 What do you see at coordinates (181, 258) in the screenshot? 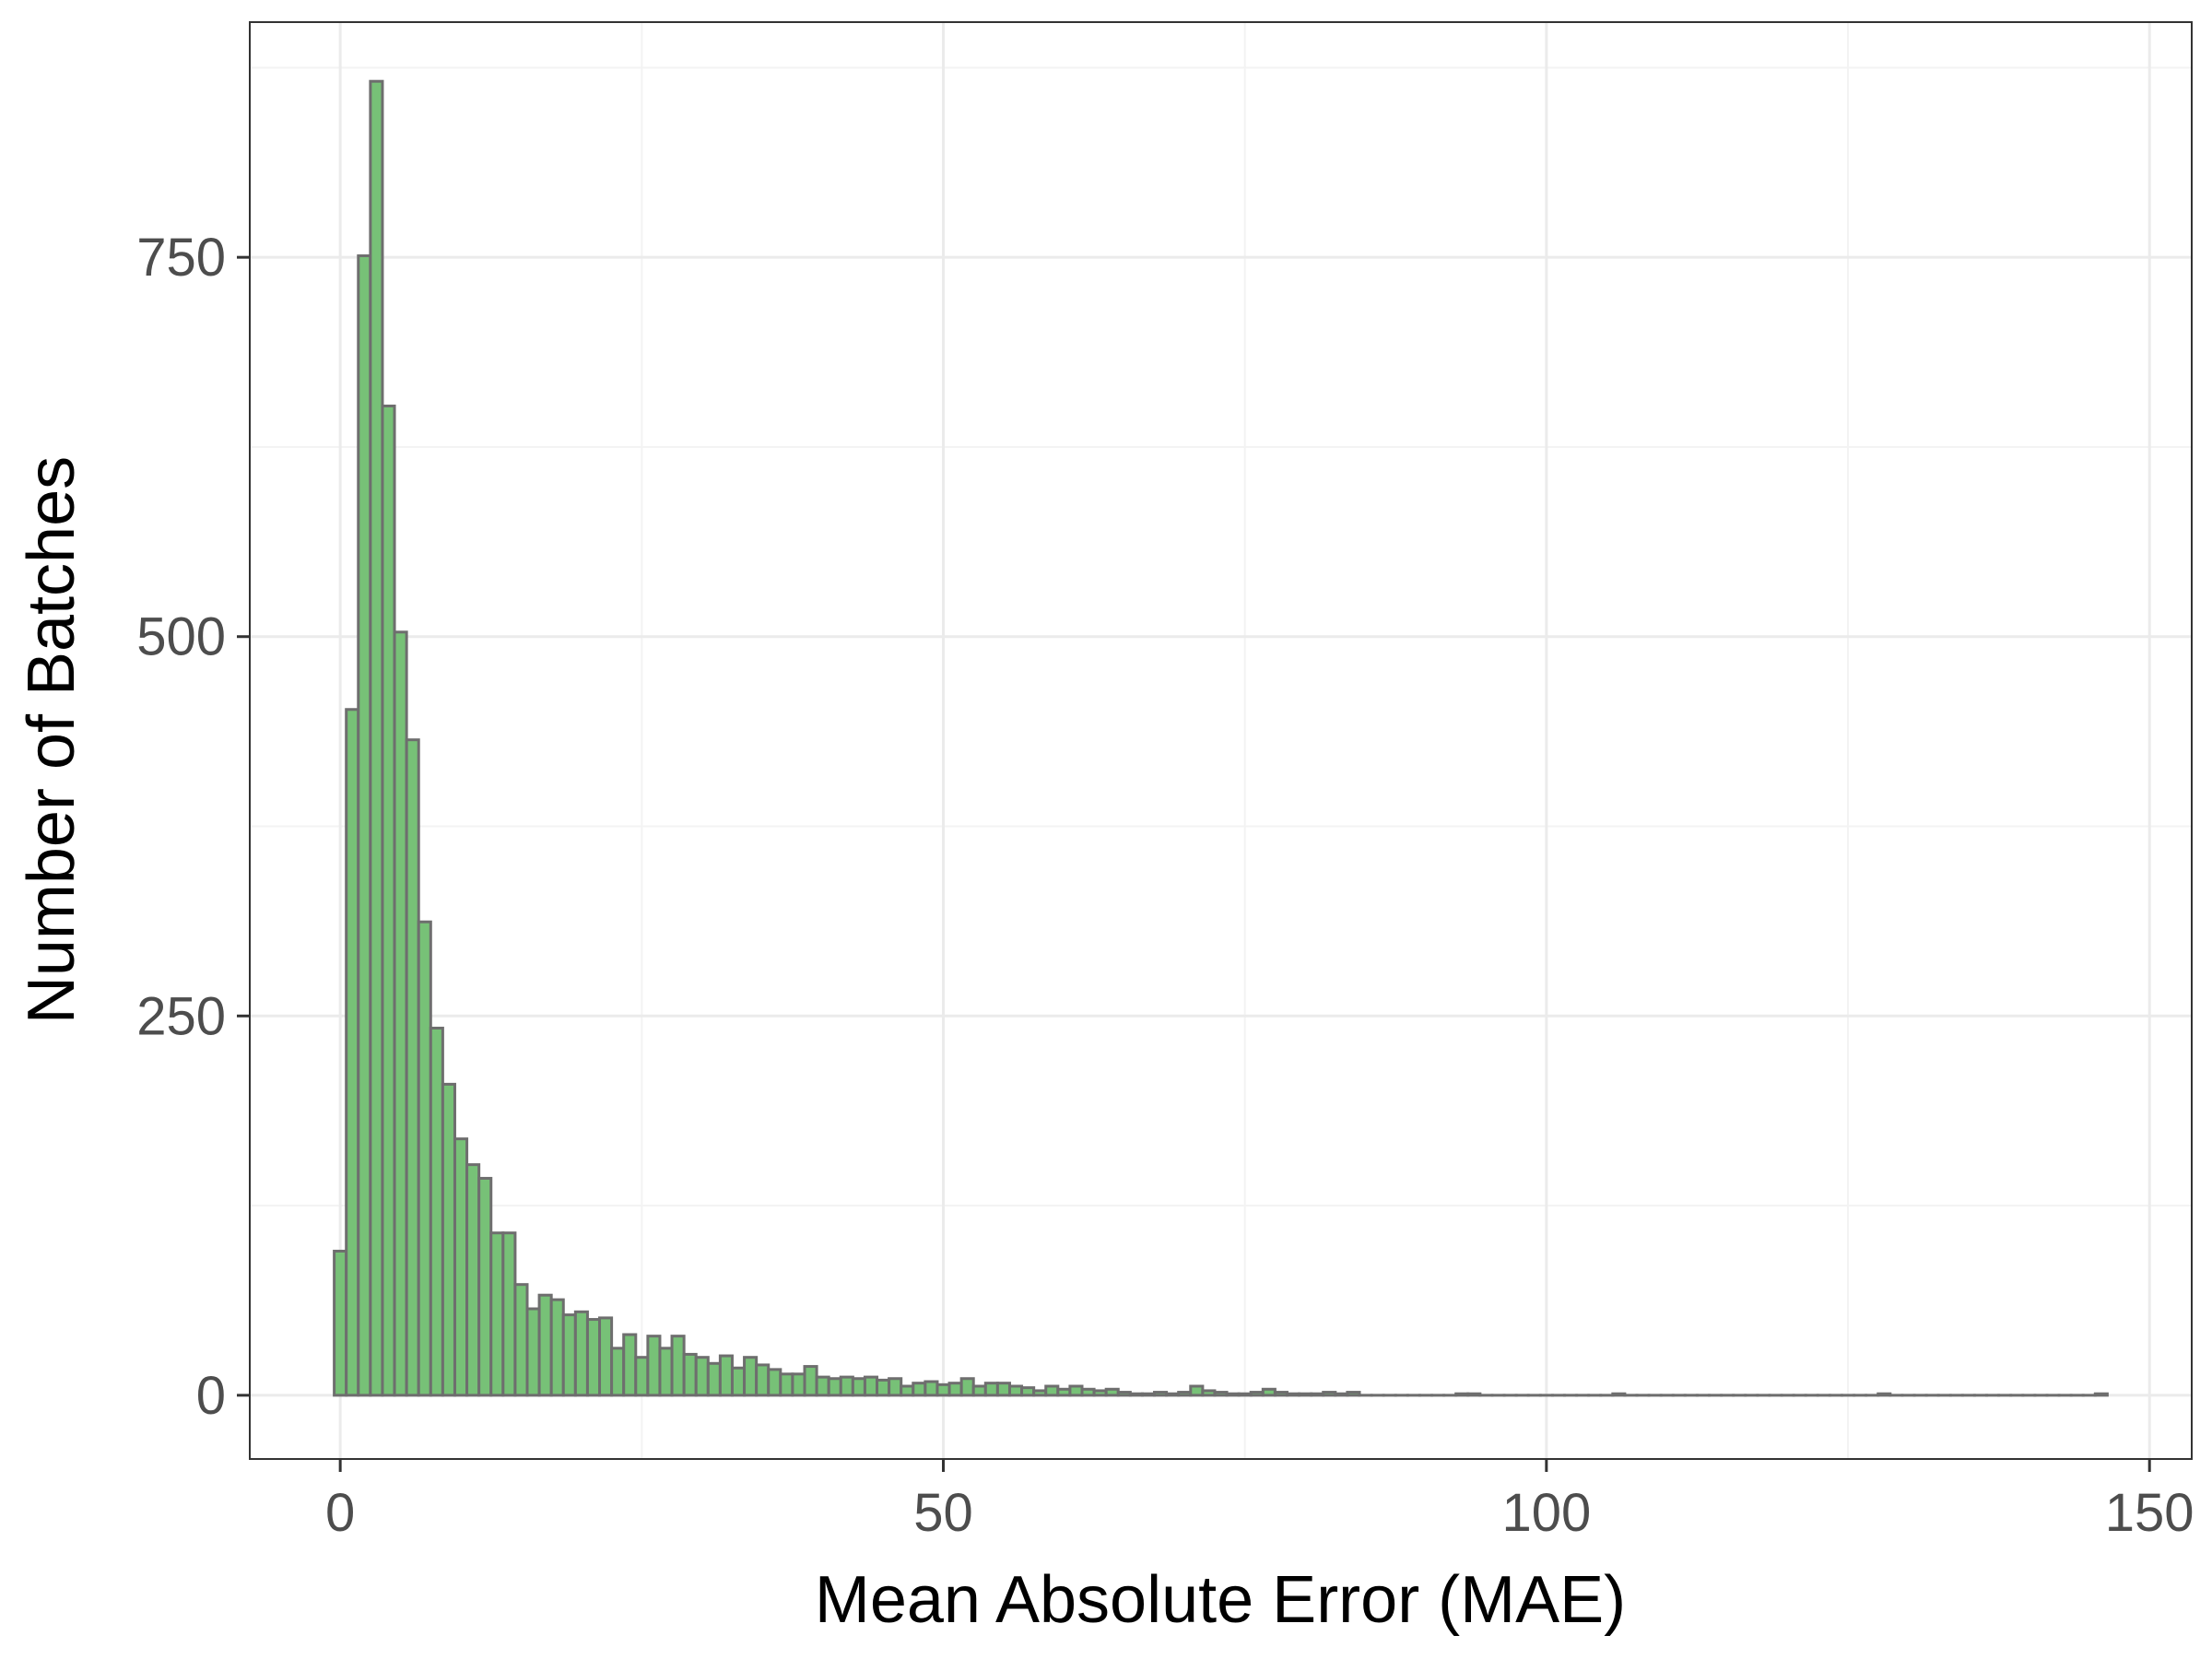
I see `y-tick-label: 750` at bounding box center [181, 258].